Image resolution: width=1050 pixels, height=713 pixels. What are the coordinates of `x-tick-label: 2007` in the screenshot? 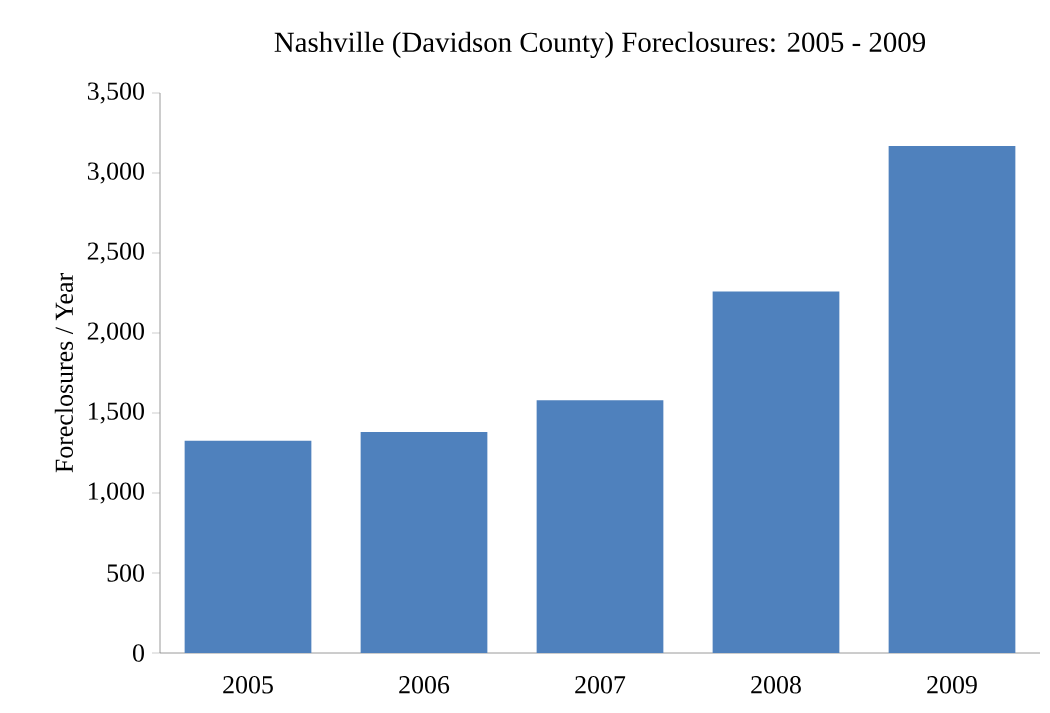 It's located at (600, 685).